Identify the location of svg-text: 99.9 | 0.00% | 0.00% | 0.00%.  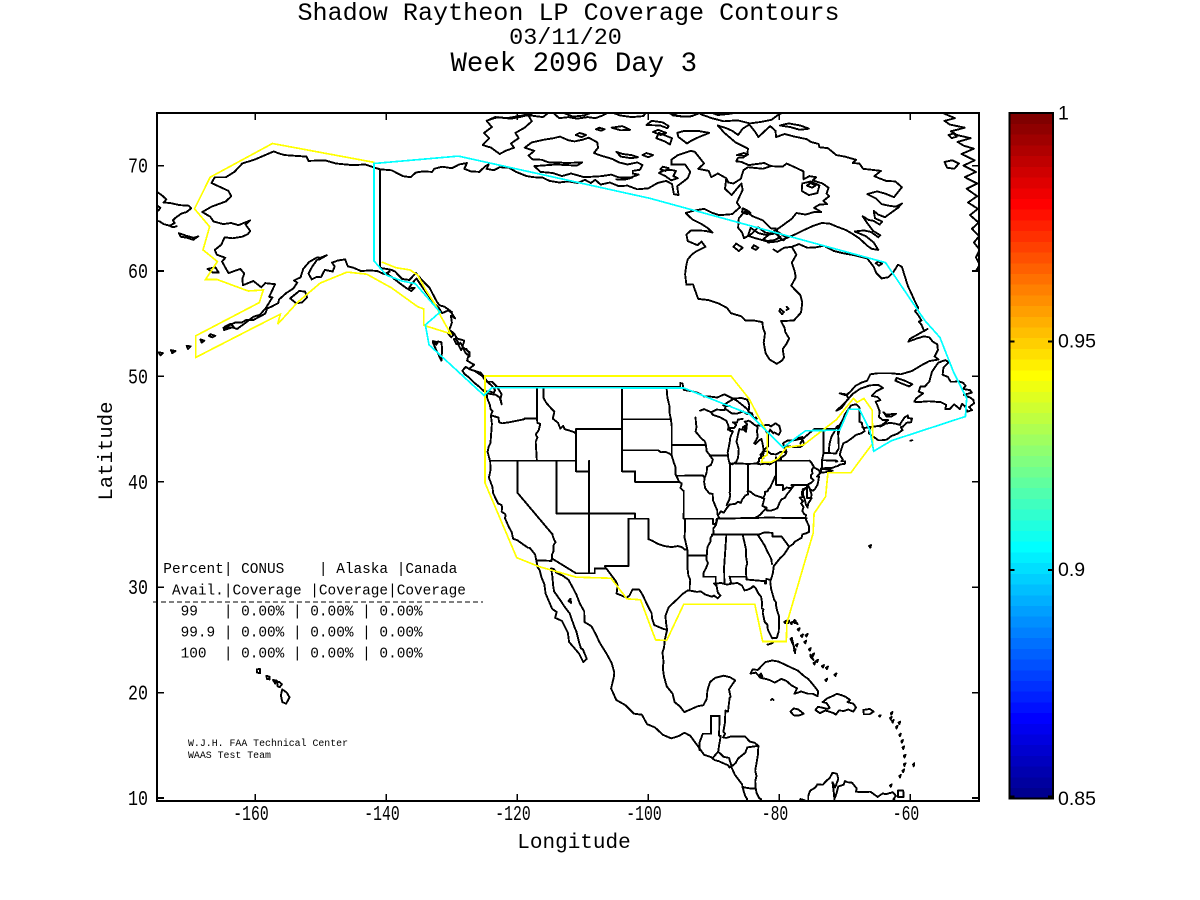
(293, 634).